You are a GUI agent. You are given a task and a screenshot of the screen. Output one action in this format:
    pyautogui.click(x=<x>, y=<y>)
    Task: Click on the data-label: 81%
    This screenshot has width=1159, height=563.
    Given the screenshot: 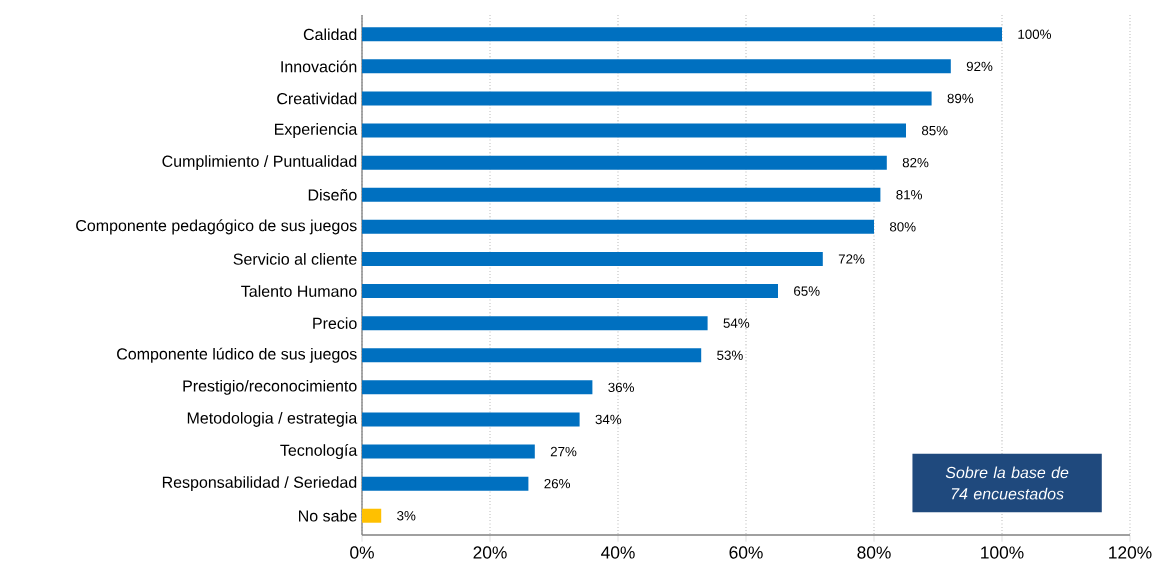 What is the action you would take?
    pyautogui.click(x=909, y=195)
    